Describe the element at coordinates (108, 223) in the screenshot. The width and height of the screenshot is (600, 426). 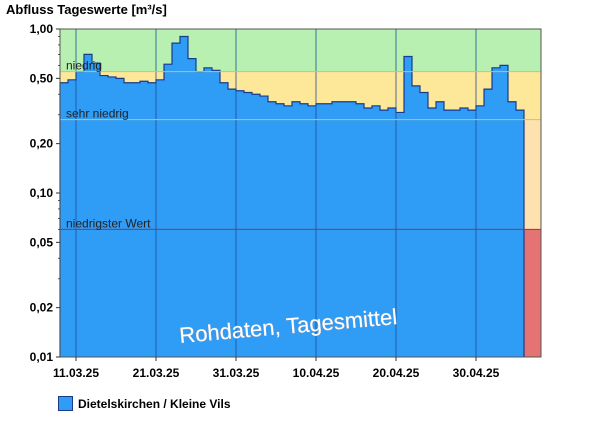
I see `threshold-label: niedrigster Wert` at that location.